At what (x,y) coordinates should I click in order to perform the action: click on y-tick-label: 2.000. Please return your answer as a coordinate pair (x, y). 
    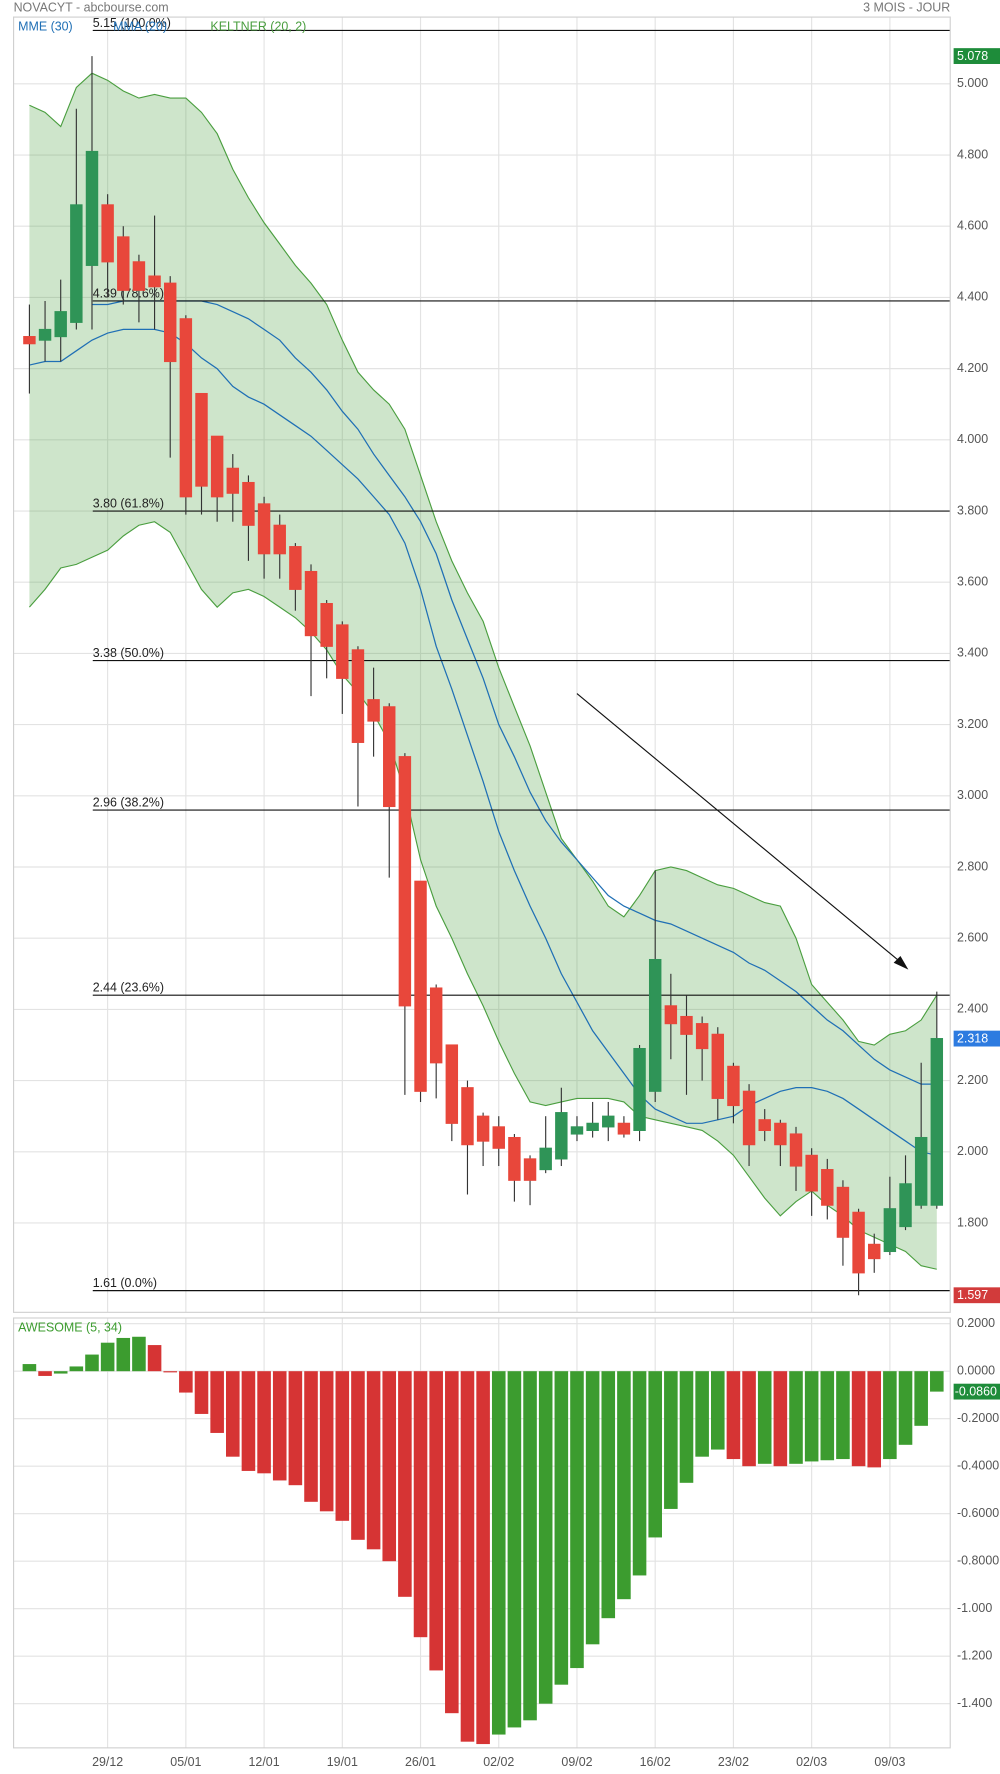
    Looking at the image, I should click on (972, 1151).